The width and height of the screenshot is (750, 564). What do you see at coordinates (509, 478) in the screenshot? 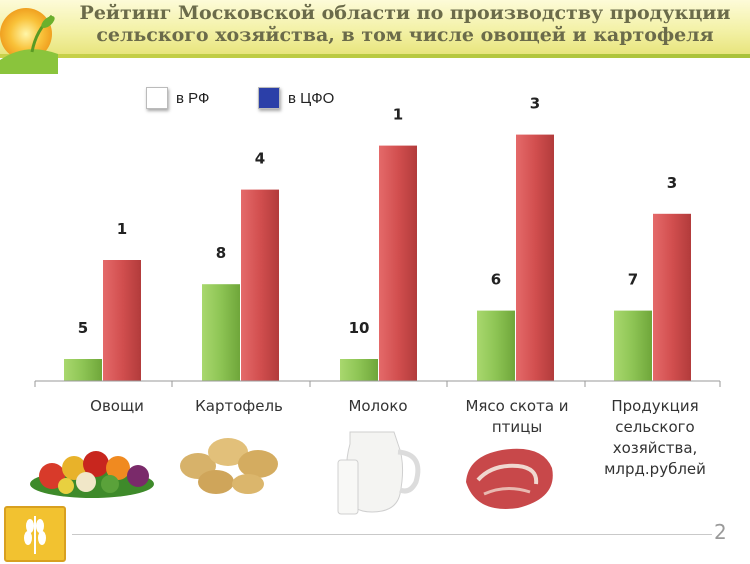
I see `meat-image` at bounding box center [509, 478].